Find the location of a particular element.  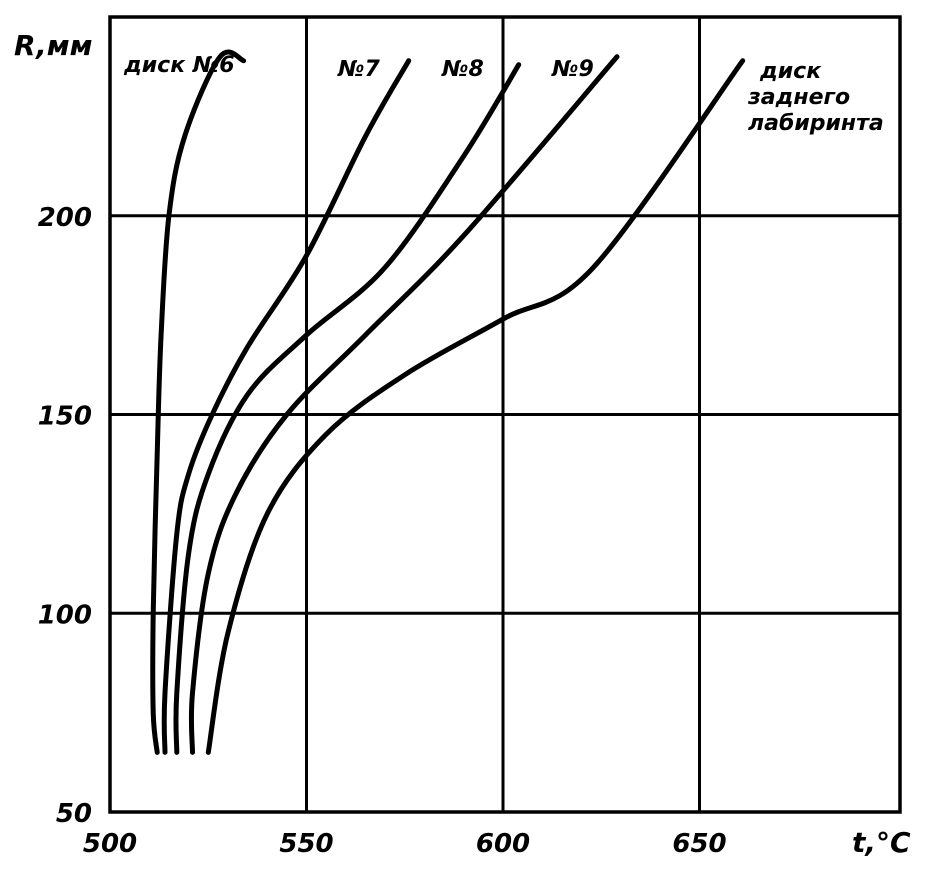

x-axis-label: t,°C is located at coordinates (881, 842).